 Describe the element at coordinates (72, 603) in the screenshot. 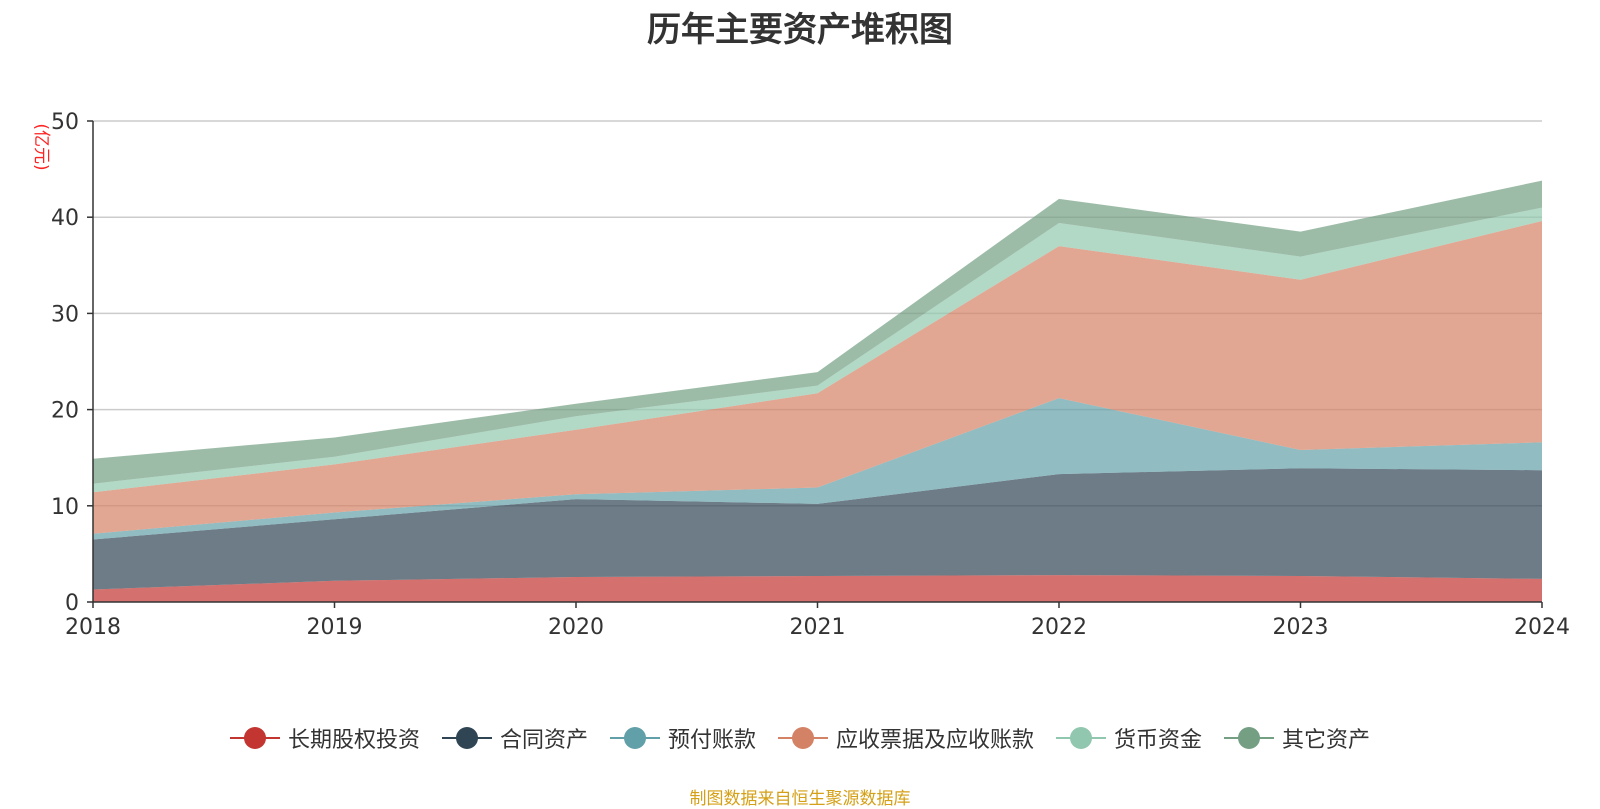

I see `y-tick-label: 0` at that location.